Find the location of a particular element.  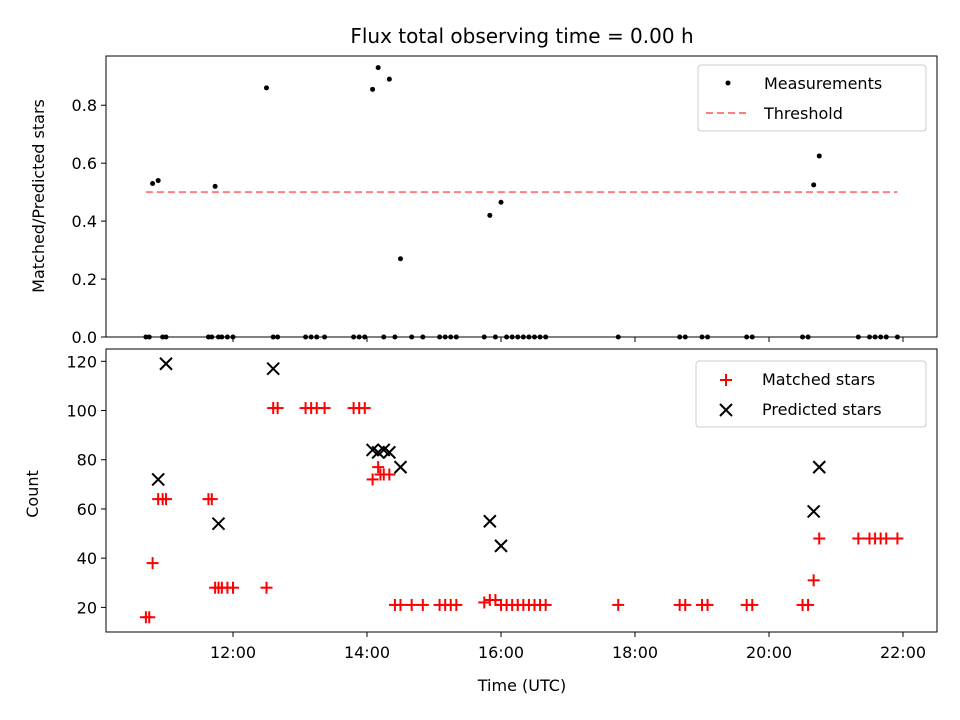

top-y-ticks: 0.0 0.2 0.4 0.6 0.8 is located at coordinates (89, 221).